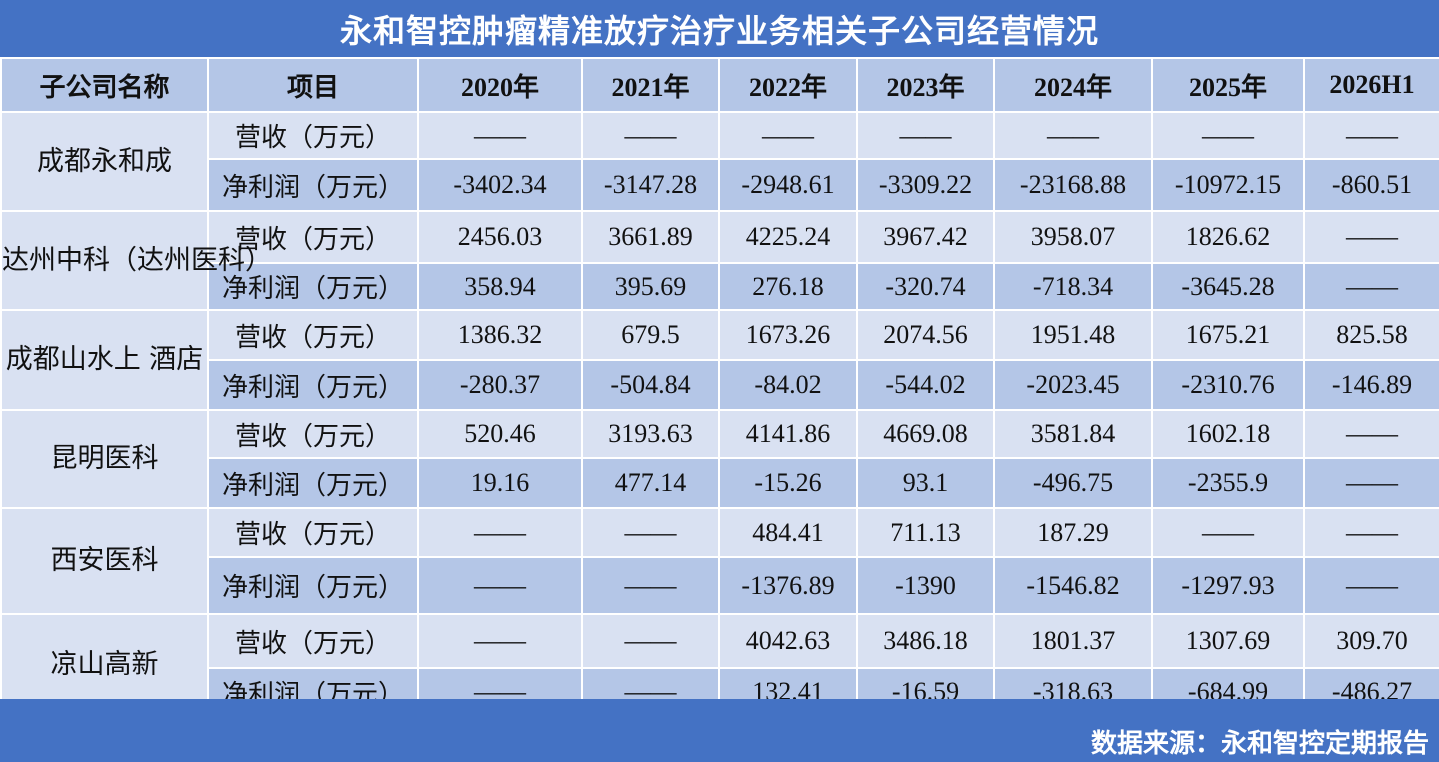  I want to click on table-cell: -496.75, so click(1073, 483).